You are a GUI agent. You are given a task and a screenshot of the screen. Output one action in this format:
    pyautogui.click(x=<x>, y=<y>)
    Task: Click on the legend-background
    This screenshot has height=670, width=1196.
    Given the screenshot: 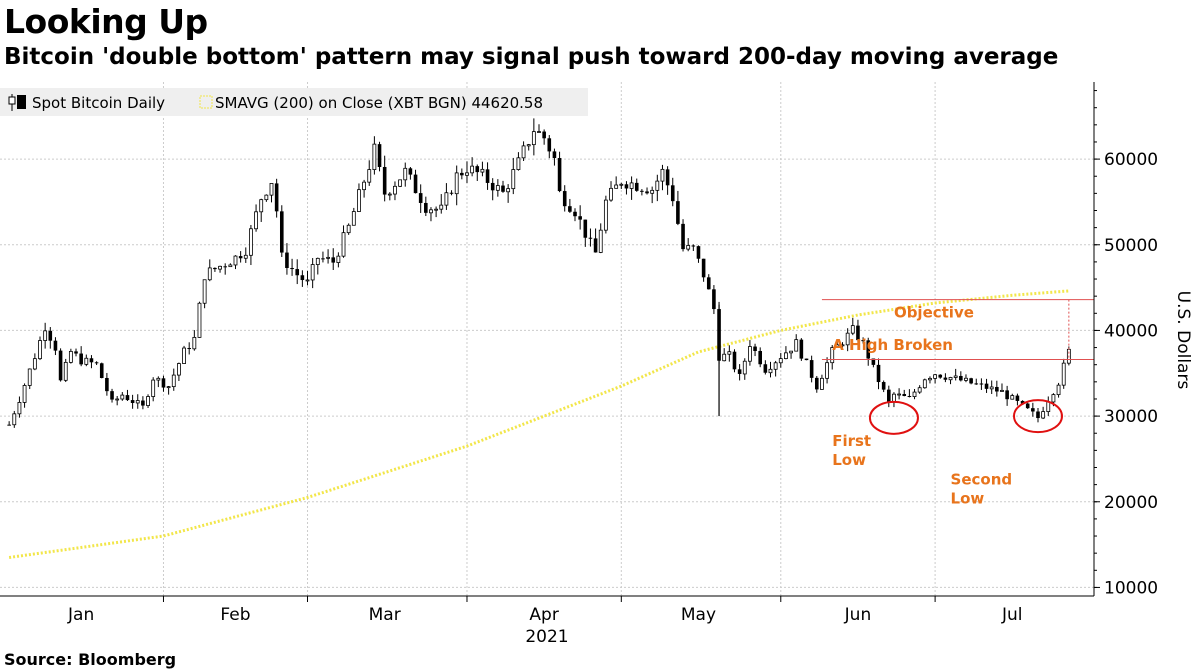 What is the action you would take?
    pyautogui.click(x=294, y=102)
    